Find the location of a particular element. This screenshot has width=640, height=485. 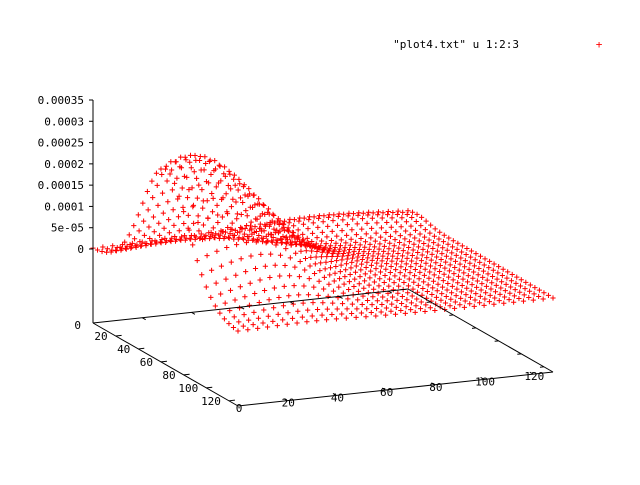

x-tick-label: 100 is located at coordinates (188, 388).